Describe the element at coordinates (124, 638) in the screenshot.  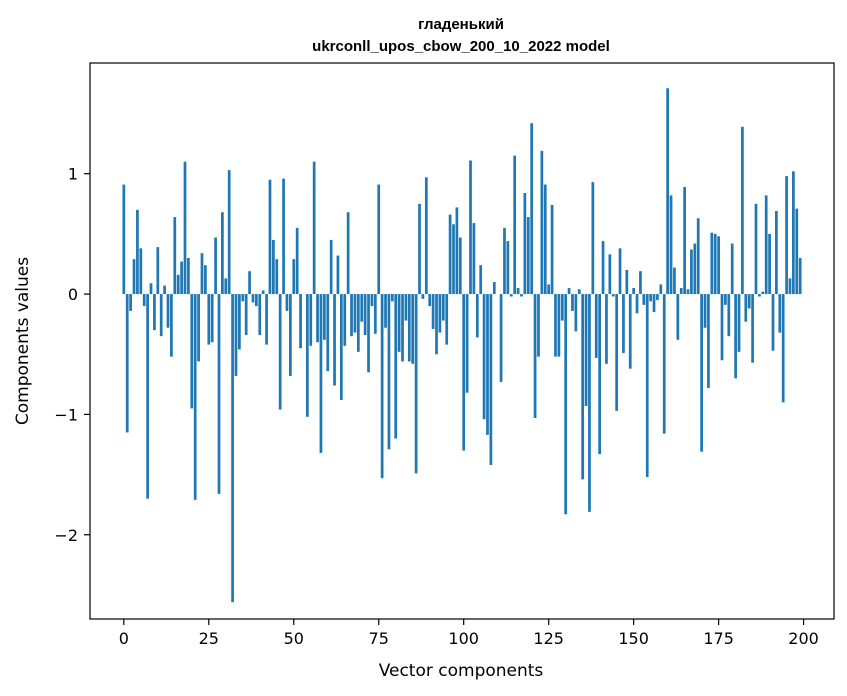
I see `x-tick-label: 0` at that location.